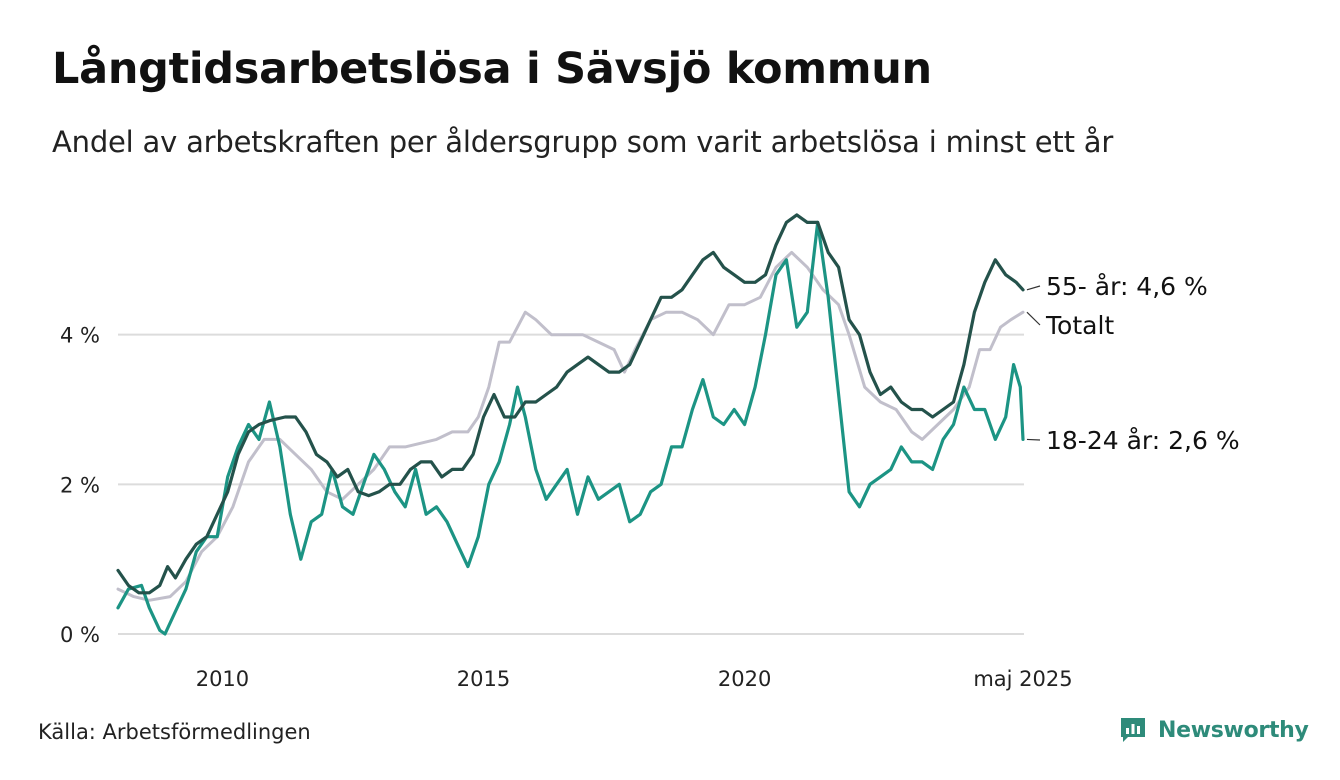 The width and height of the screenshot is (1340, 780). I want to click on x-axis: 2010 2015 2020 maj 2025, so click(634, 679).